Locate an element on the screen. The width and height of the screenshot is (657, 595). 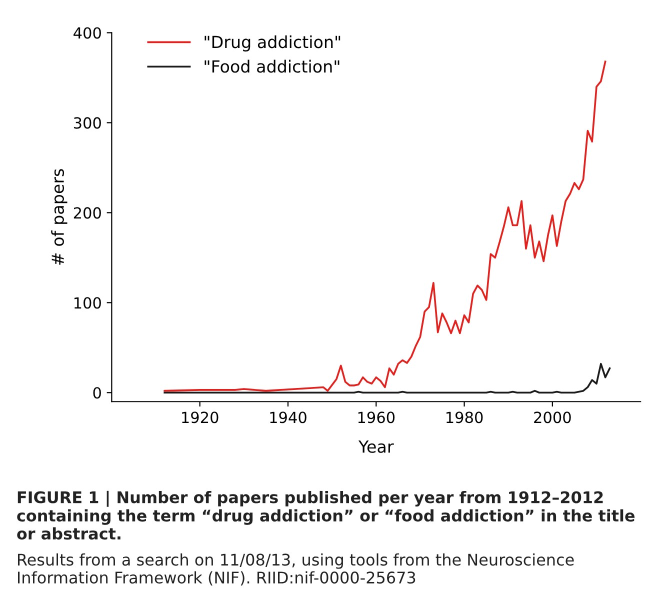
caption: FIGURE 1 | Number of papers published per year from 1912–2012 containing the term “drug addiction” or “food addiction” in the title or abstract. is located at coordinates (326, 515).